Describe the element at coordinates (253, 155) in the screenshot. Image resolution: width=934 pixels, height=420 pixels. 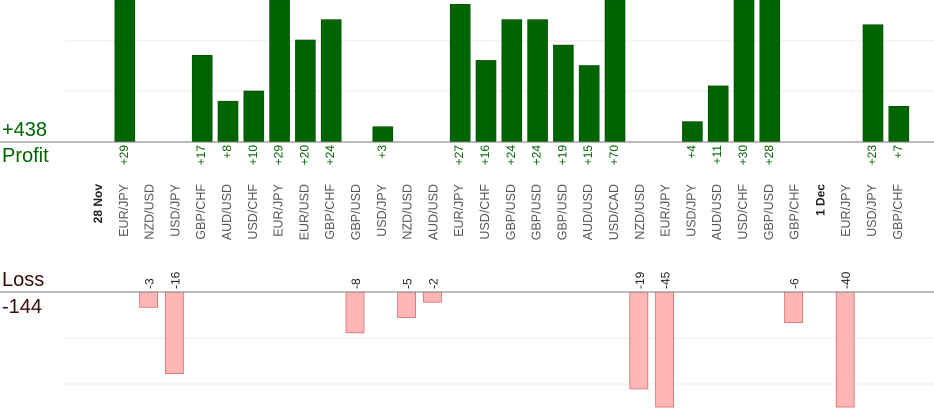
I see `profit-value-label: +10` at that location.